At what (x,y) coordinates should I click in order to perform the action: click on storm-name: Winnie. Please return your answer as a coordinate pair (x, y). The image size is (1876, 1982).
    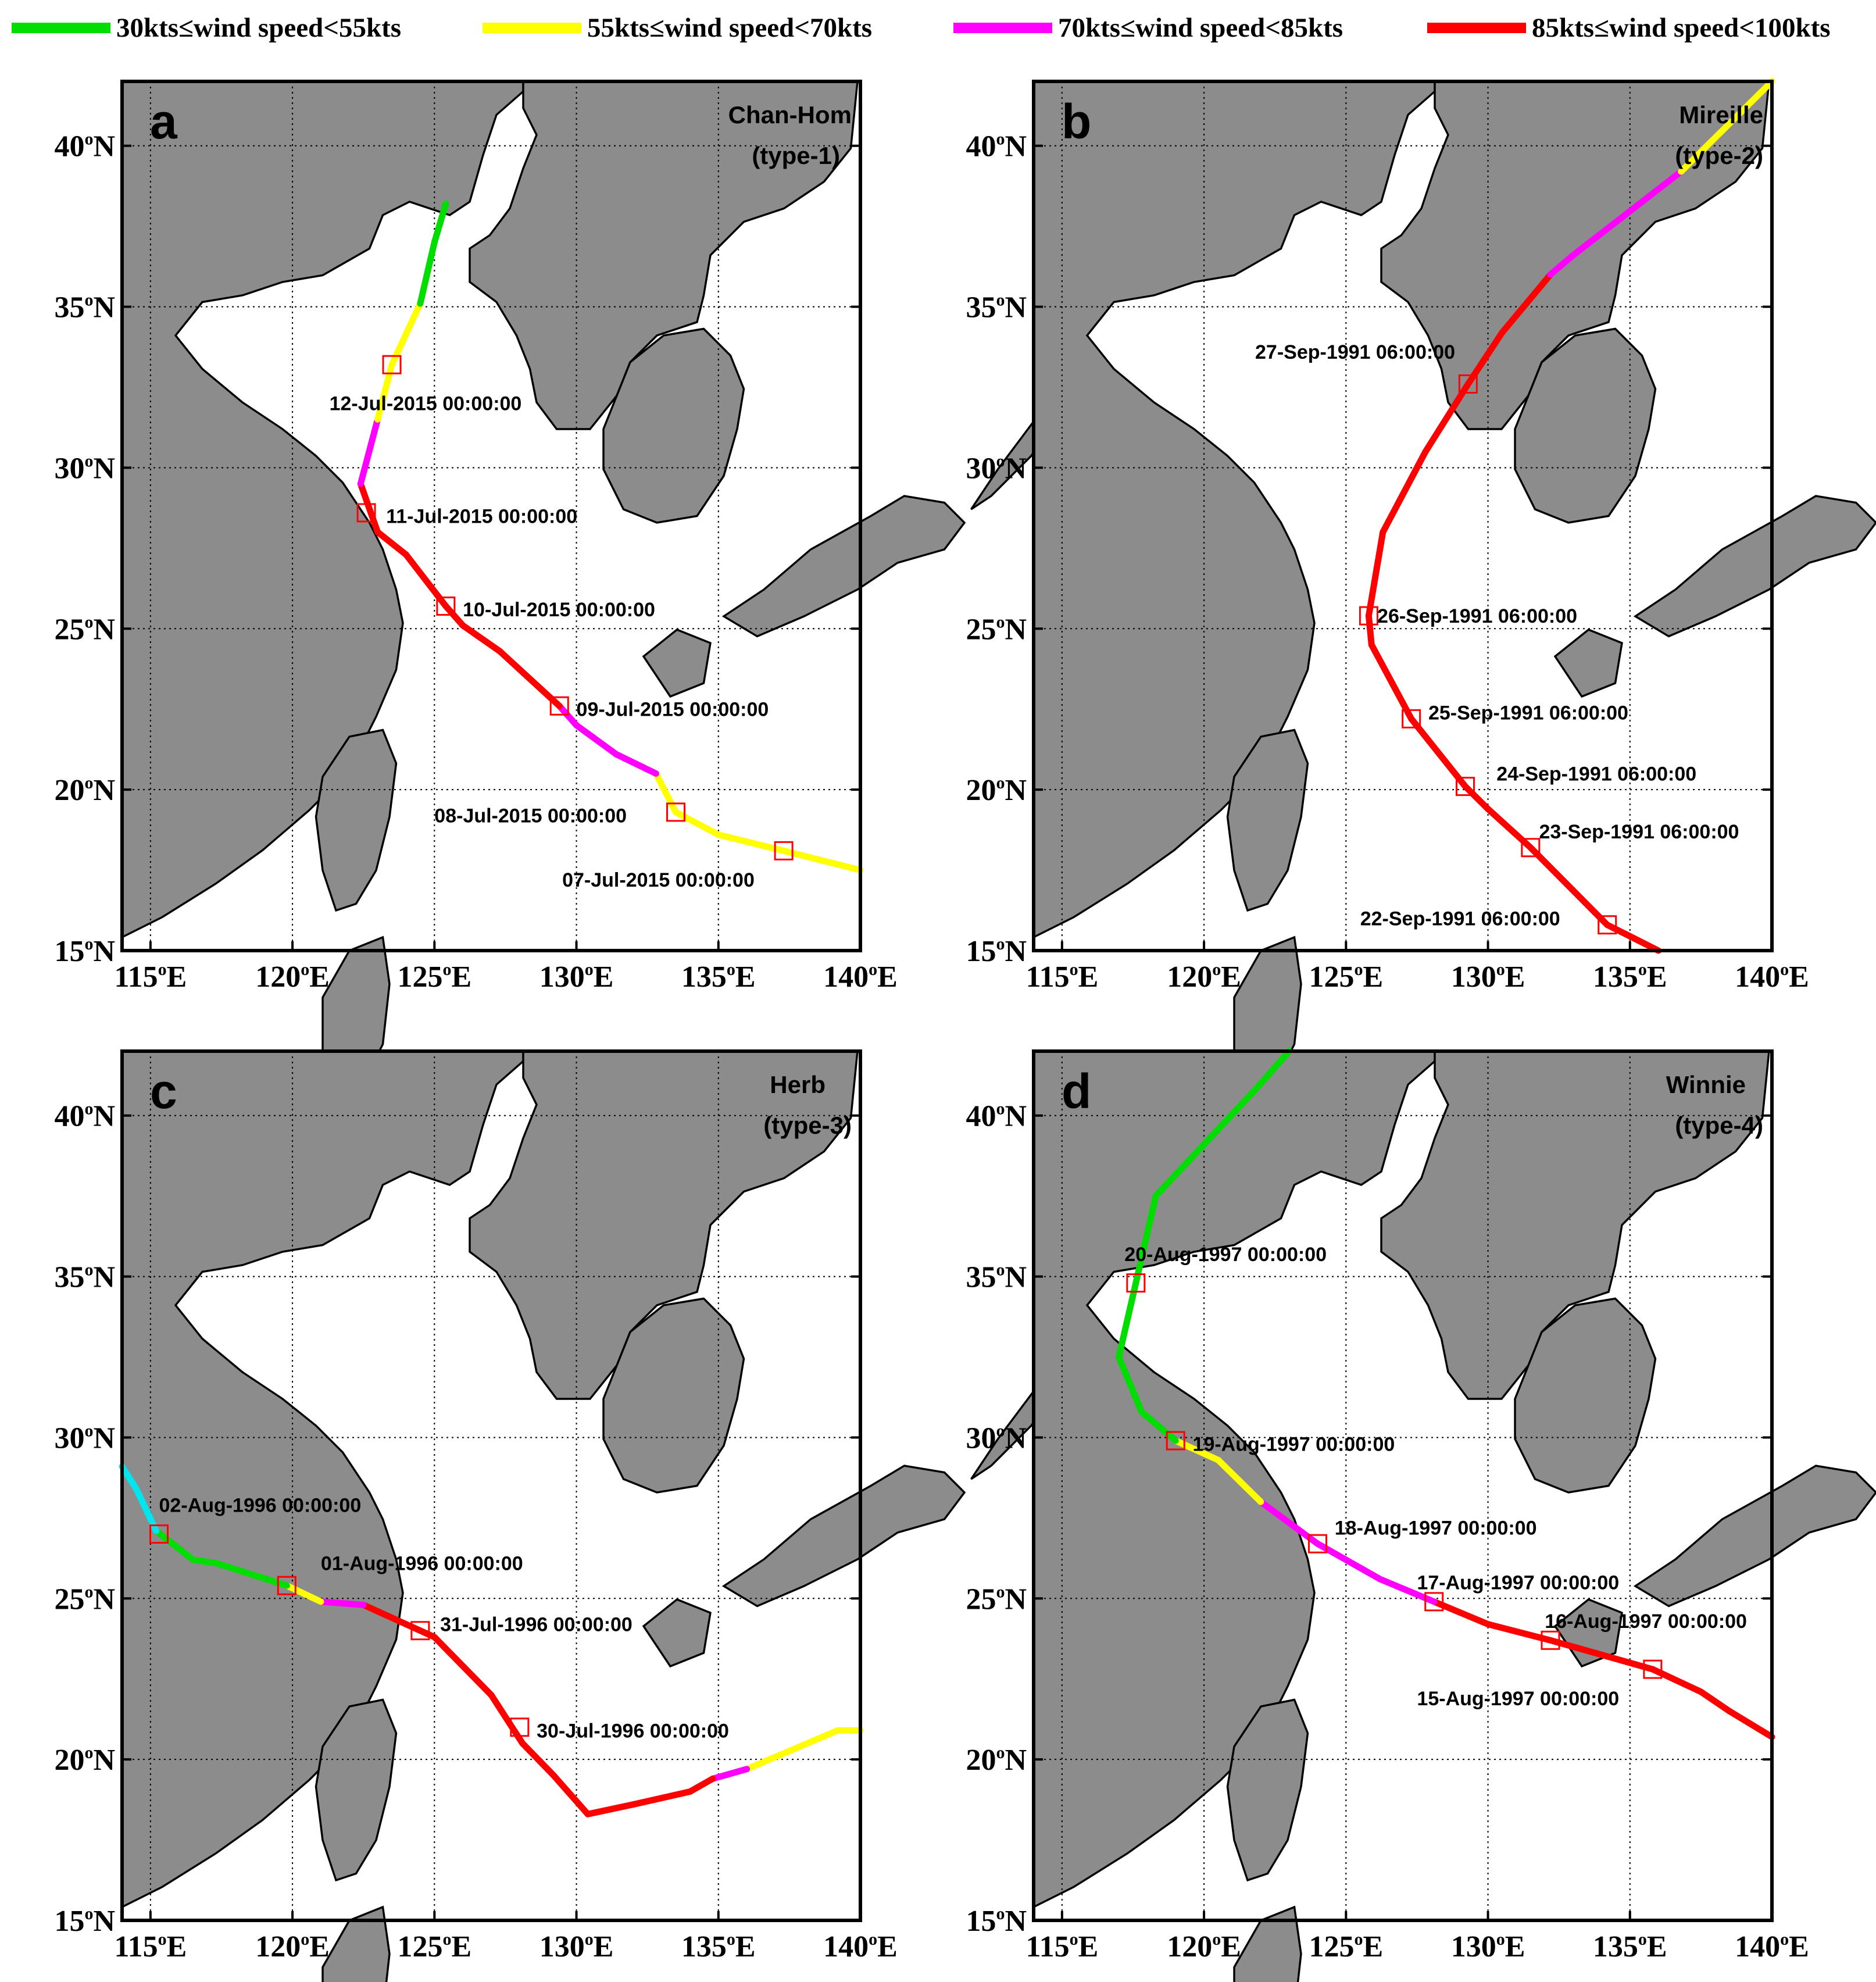
    Looking at the image, I should click on (1706, 1085).